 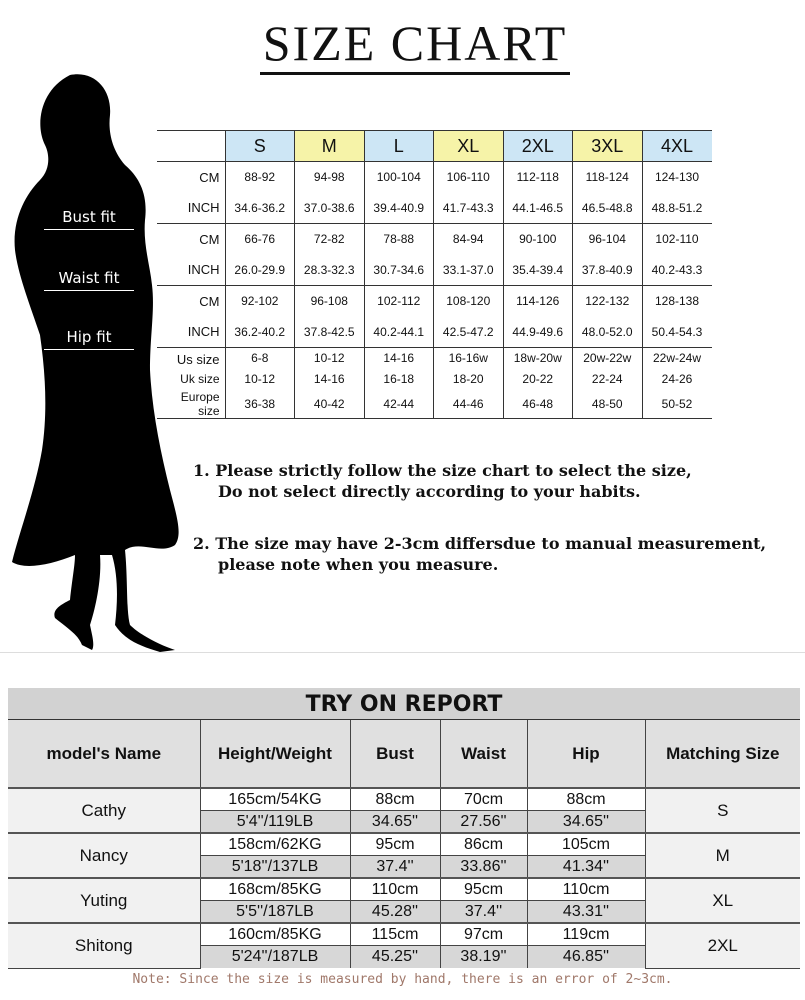 What do you see at coordinates (191, 146) in the screenshot?
I see `corner-cell` at bounding box center [191, 146].